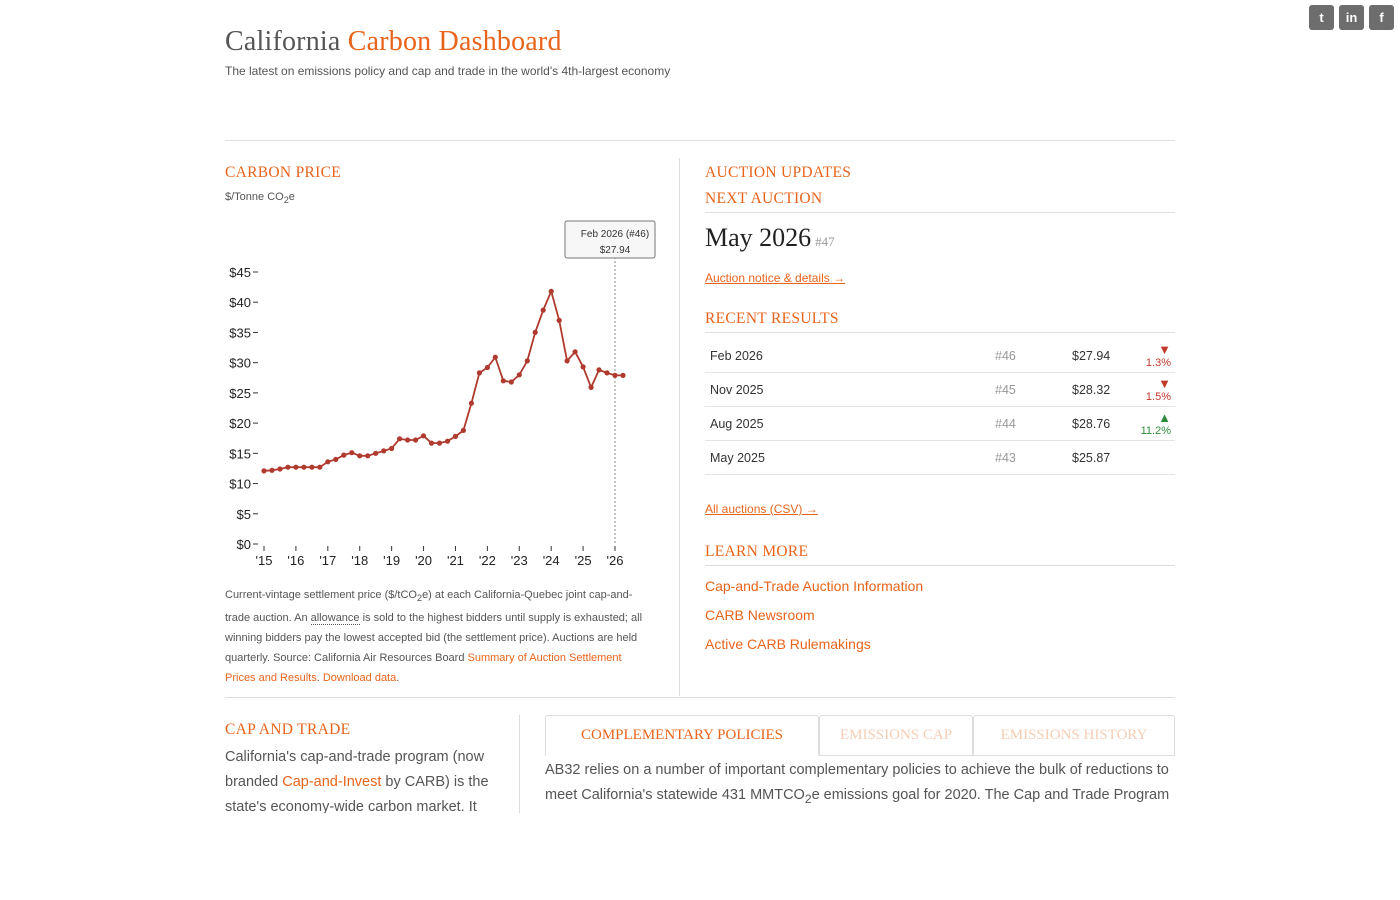 This screenshot has height=900, width=1400. I want to click on learn-more-link: Cap-and-Trade Auction Information, so click(814, 586).